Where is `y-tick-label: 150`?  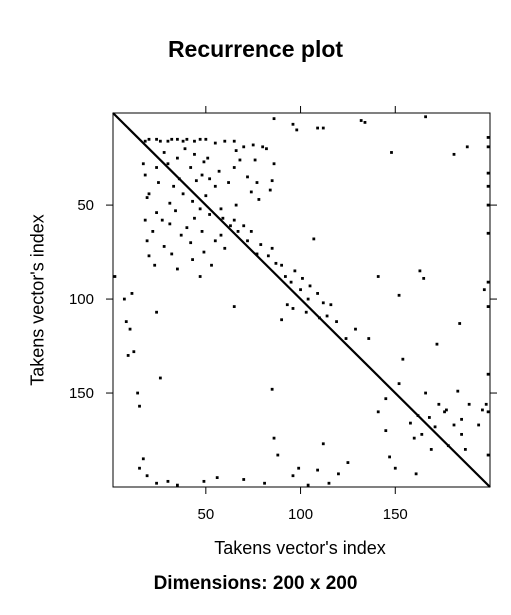
y-tick-label: 150 is located at coordinates (81, 393).